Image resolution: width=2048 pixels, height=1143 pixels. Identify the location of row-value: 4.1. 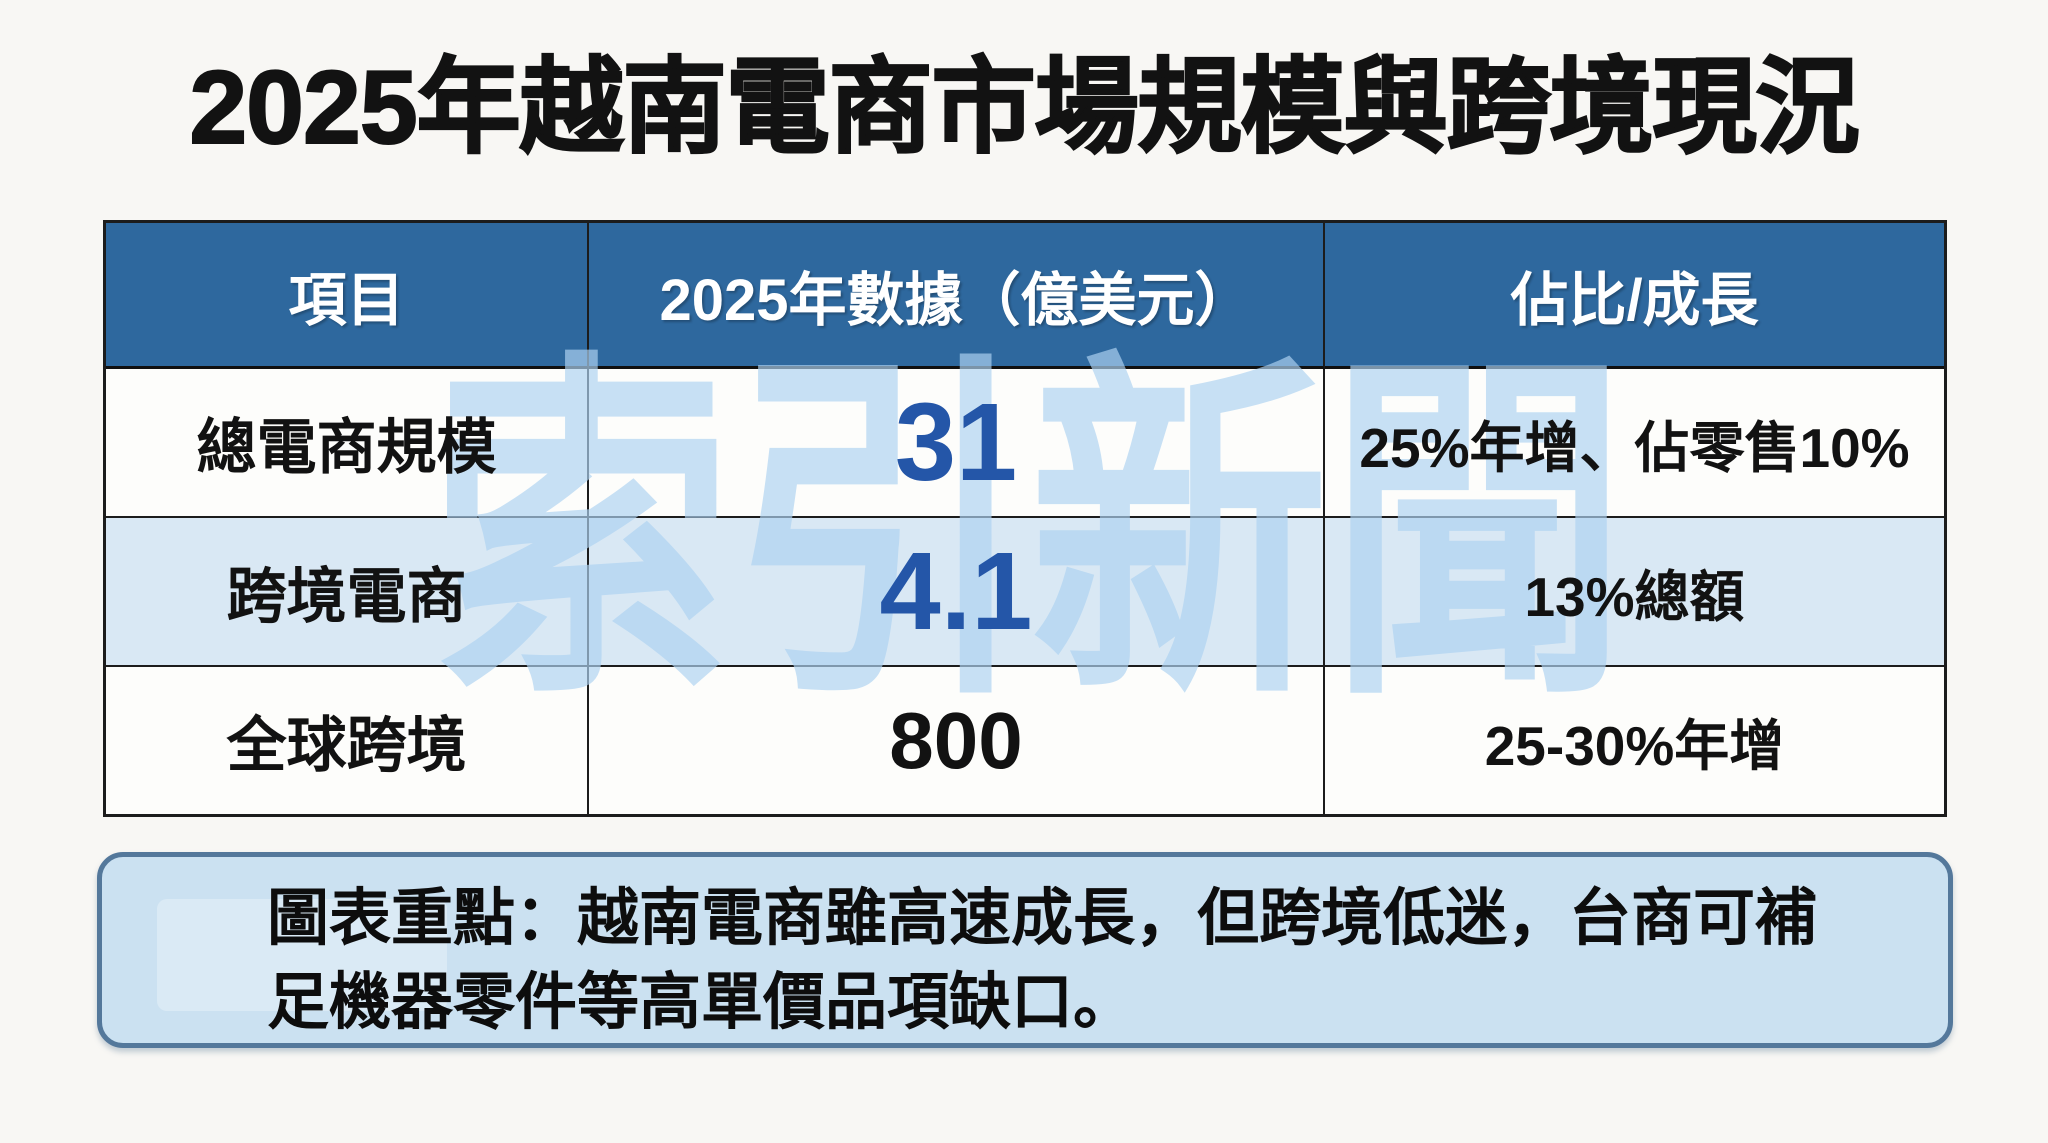
(956, 591).